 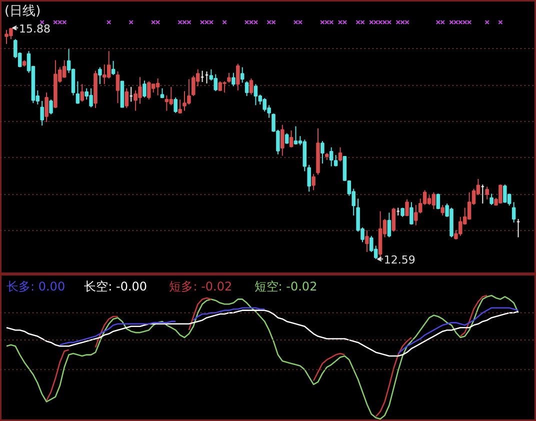 I want to click on series-label: 短多: -0.02, so click(x=200, y=287).